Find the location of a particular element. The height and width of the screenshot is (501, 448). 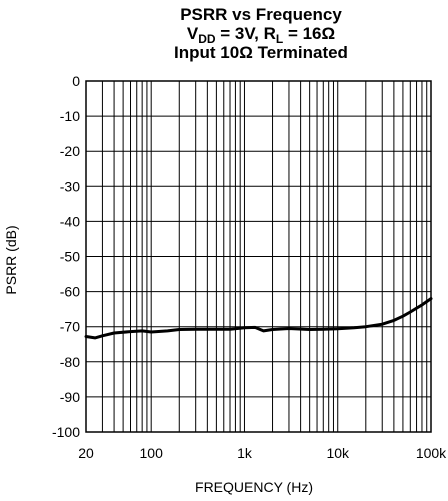

title-line-3: Input 10Ω Terminated is located at coordinates (261, 52).